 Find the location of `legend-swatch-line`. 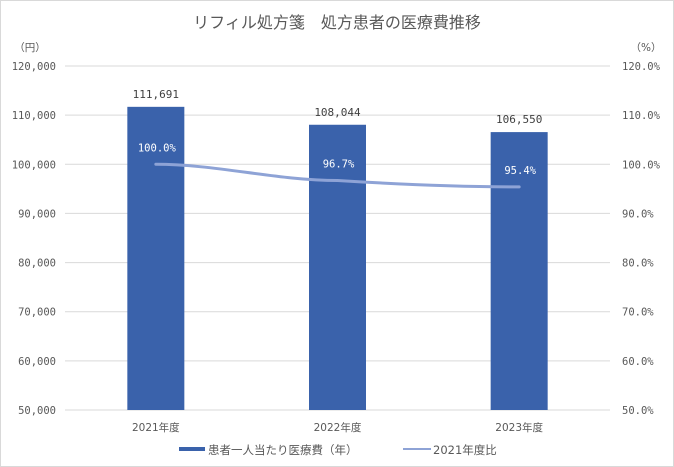

legend-swatch-line is located at coordinates (417, 449).